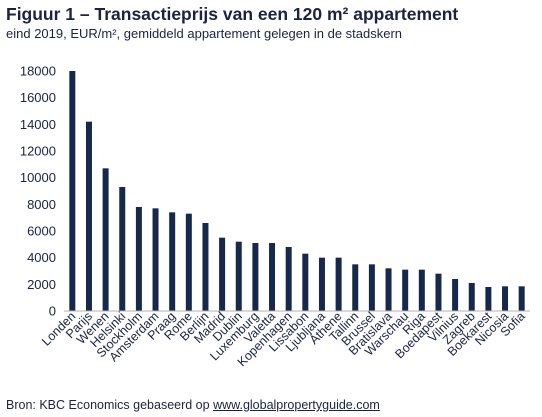  Describe the element at coordinates (505, 298) in the screenshot. I see `bar-nicosia` at that location.